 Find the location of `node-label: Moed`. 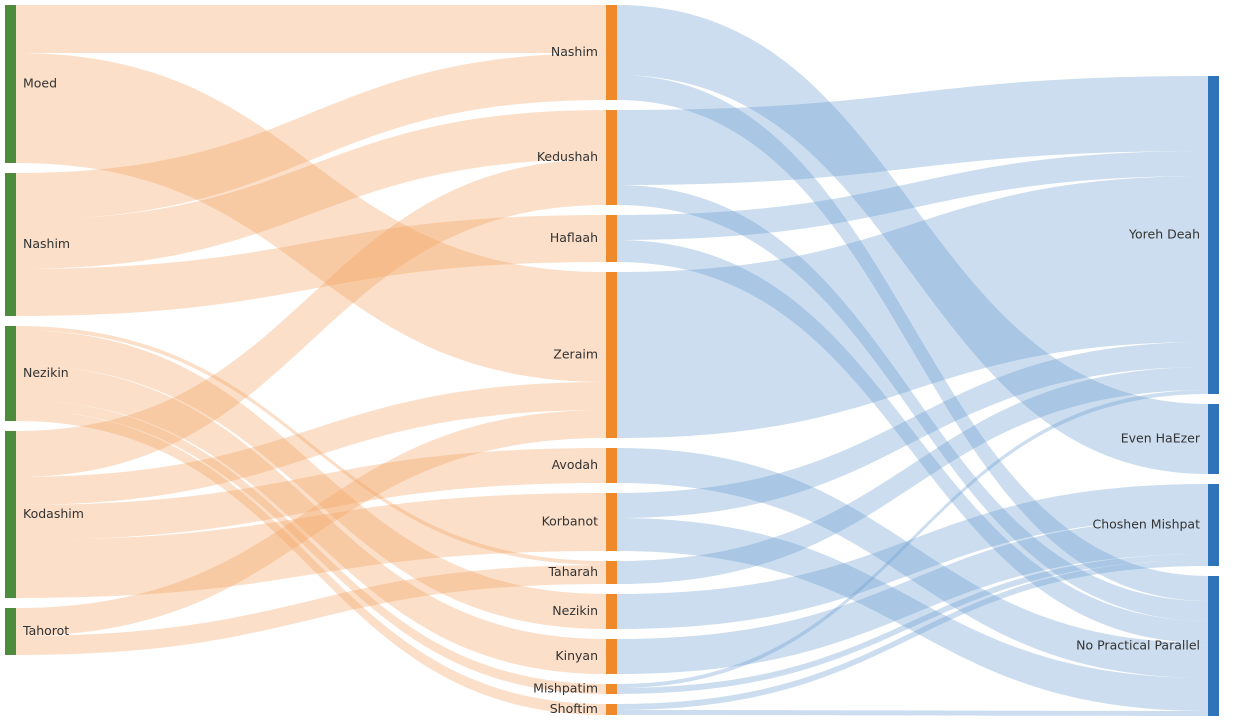

node-label: Moed is located at coordinates (40, 83).